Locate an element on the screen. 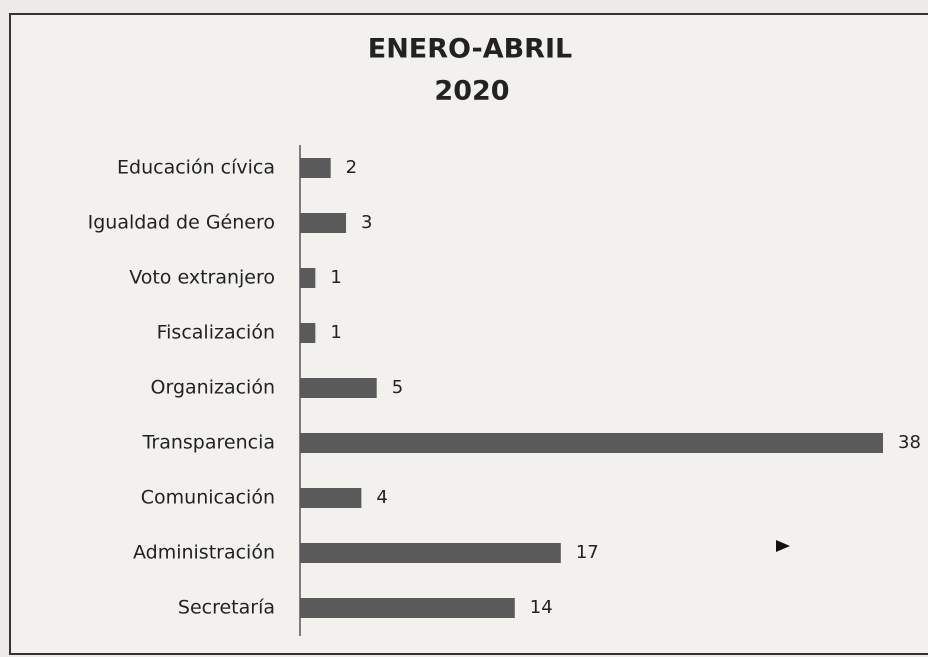 The height and width of the screenshot is (657, 928). y-tick-label: Administración is located at coordinates (204, 553).